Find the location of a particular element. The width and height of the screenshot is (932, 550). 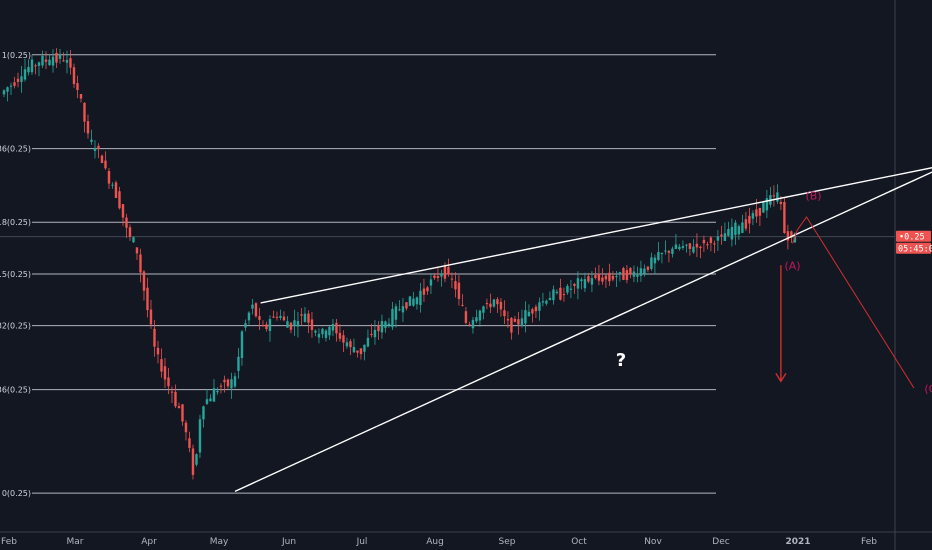

fib-level-label: 0.5(0.25) is located at coordinates (15, 274).